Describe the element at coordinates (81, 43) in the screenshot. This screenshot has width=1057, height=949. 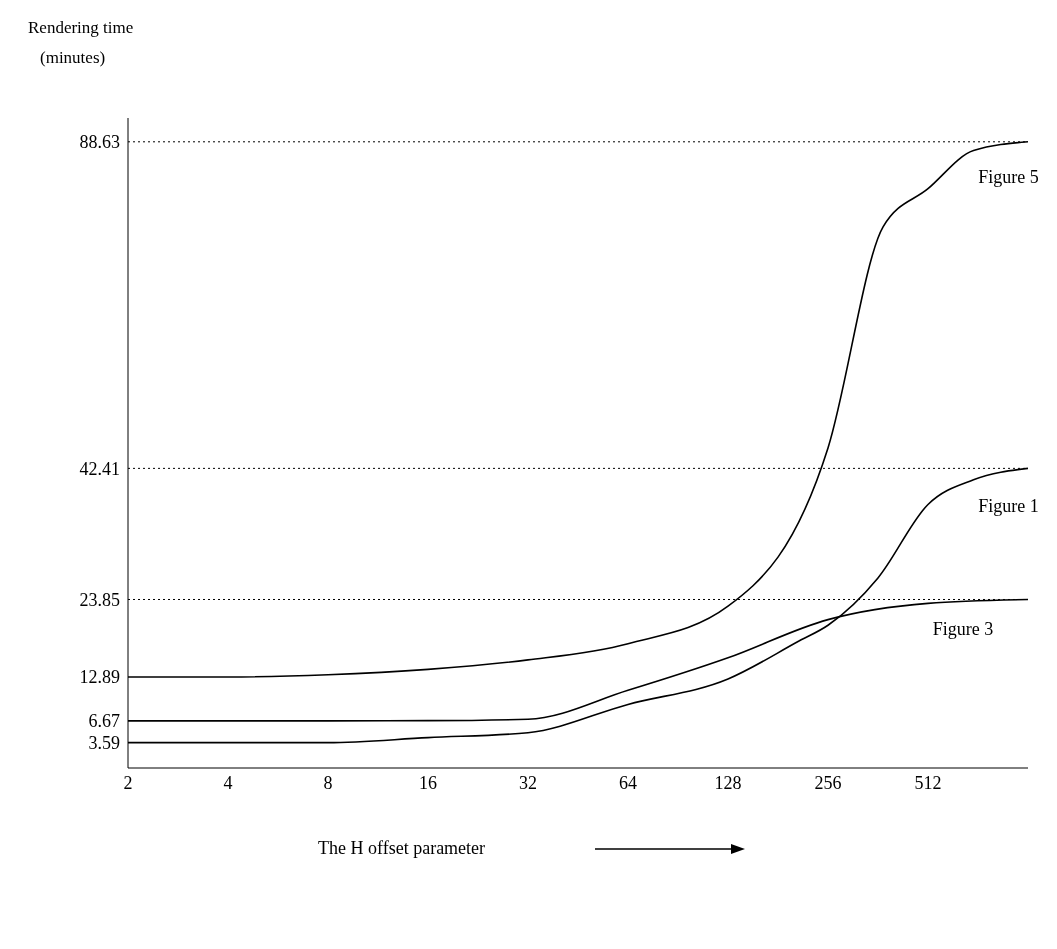
I see `y-axis-title: Rendering time (minutes)` at that location.